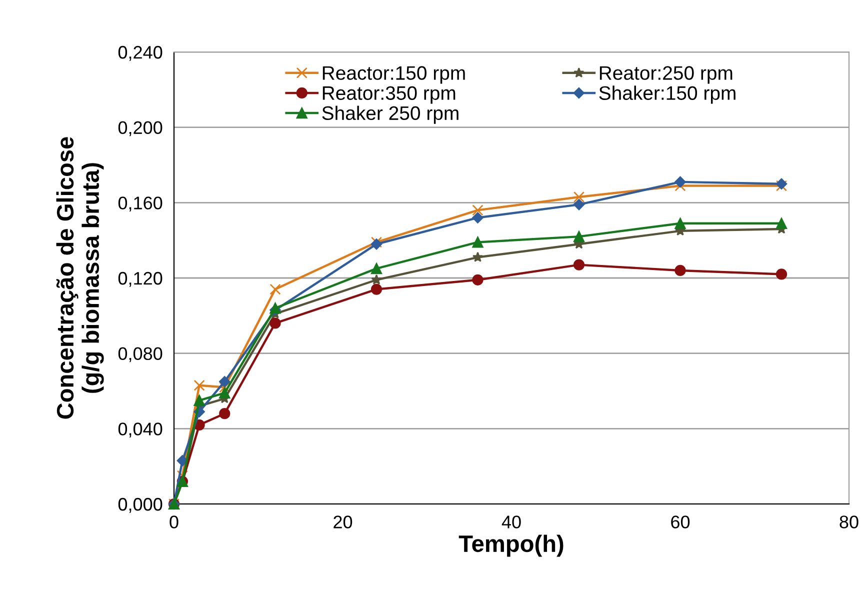 The image size is (867, 594). I want to click on x-tick-label: 60, so click(680, 522).